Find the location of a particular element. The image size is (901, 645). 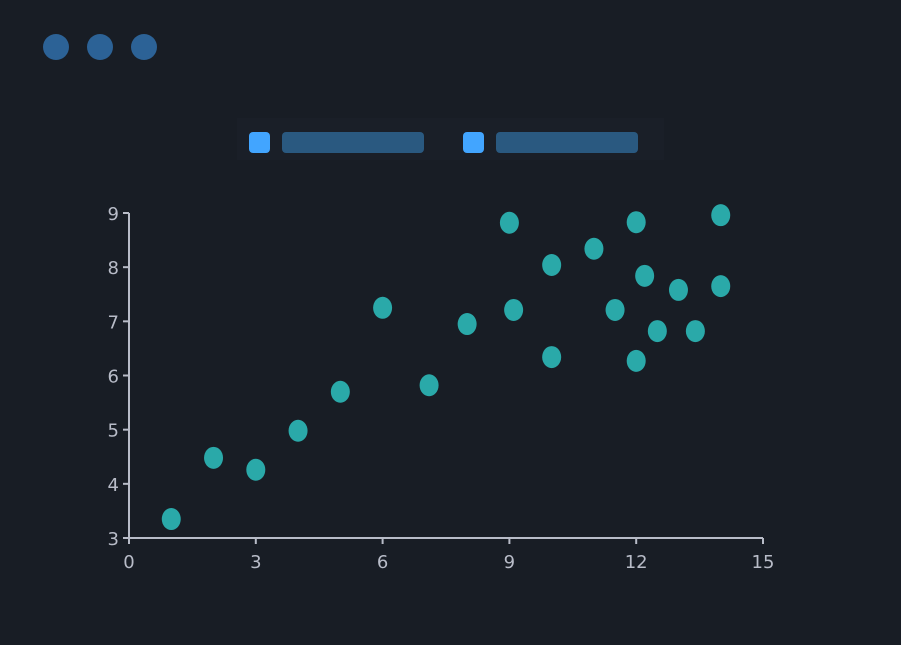

x-tick-label: 0 is located at coordinates (128, 562).